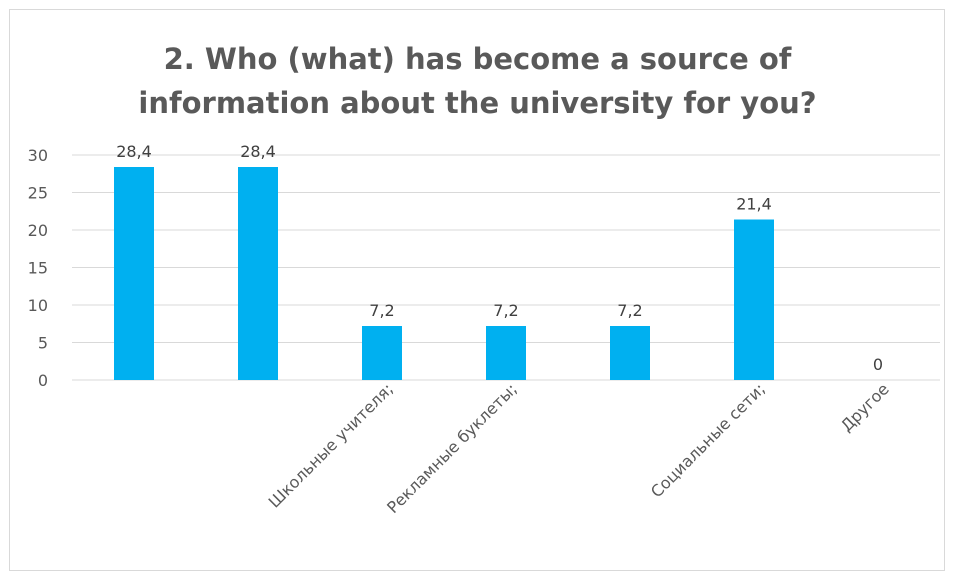  Describe the element at coordinates (38, 155) in the screenshot. I see `y-tick-label-30: 30` at that location.